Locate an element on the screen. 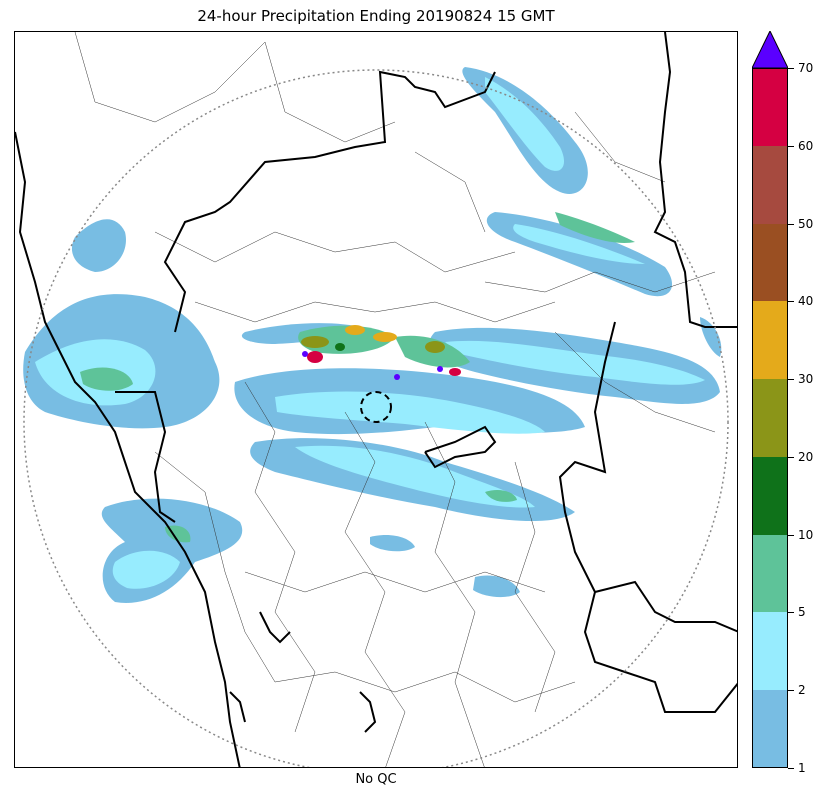 This screenshot has width=825, height=797. colorbar-extend-arrow is located at coordinates (770, 50).